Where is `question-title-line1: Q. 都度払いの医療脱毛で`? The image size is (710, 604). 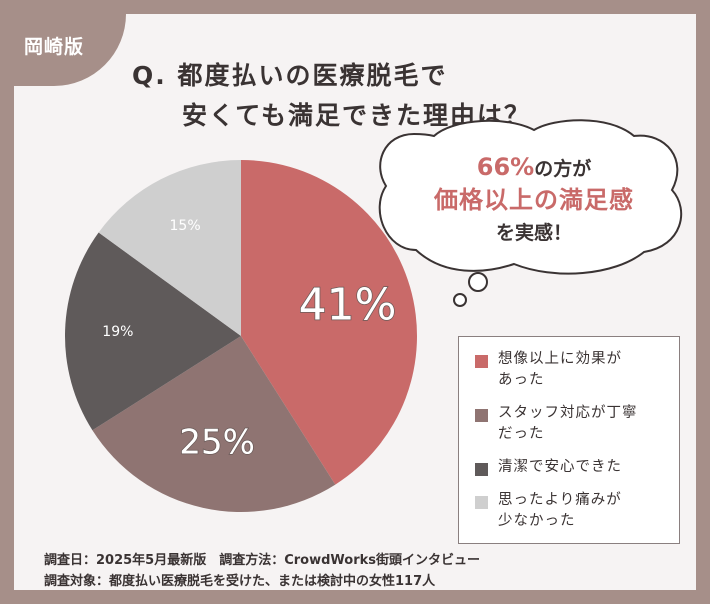 question-title-line1: Q. 都度払いの医療脱毛で is located at coordinates (290, 75).